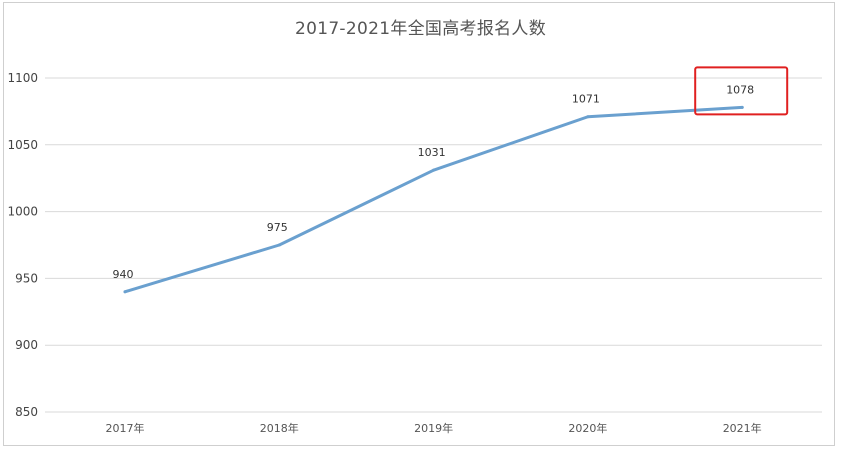  Describe the element at coordinates (123, 274) in the screenshot. I see `data-label: 940` at that location.